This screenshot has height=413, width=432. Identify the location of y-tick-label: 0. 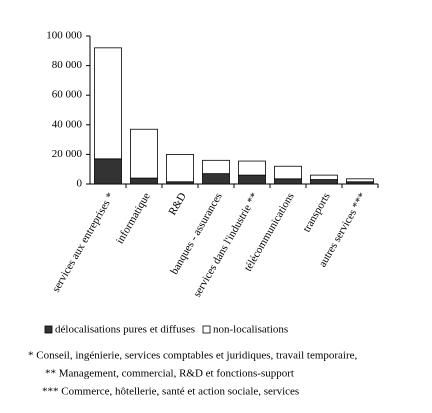
(80, 184).